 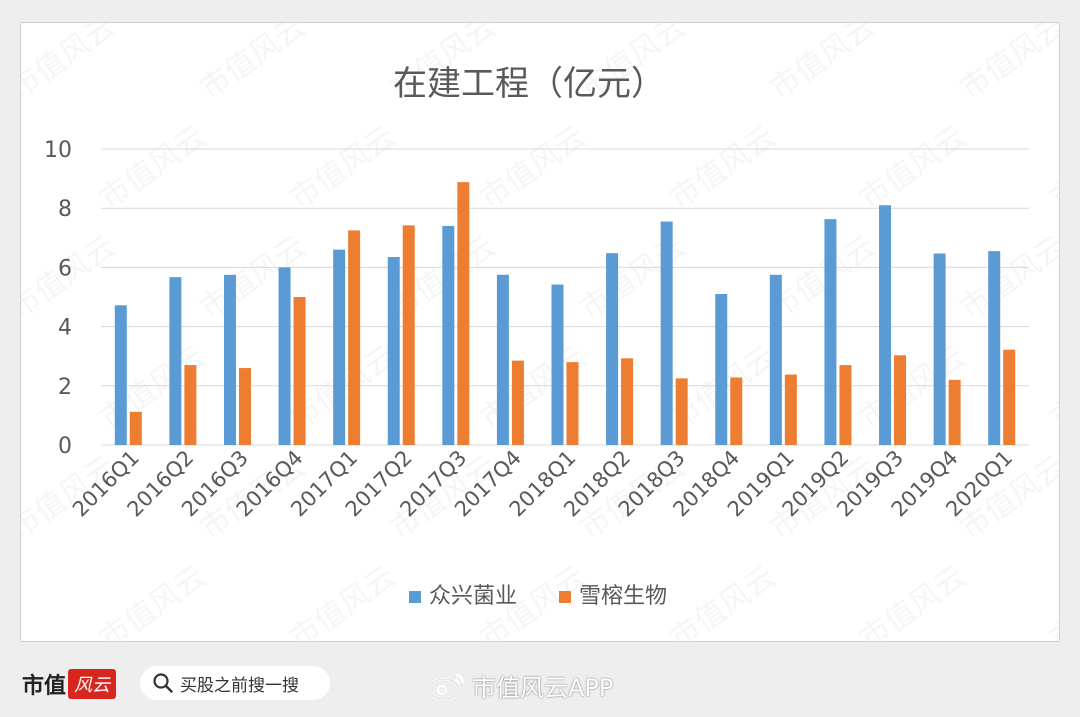 I want to click on weibo-text: 市值风云APP, so click(x=543, y=688).